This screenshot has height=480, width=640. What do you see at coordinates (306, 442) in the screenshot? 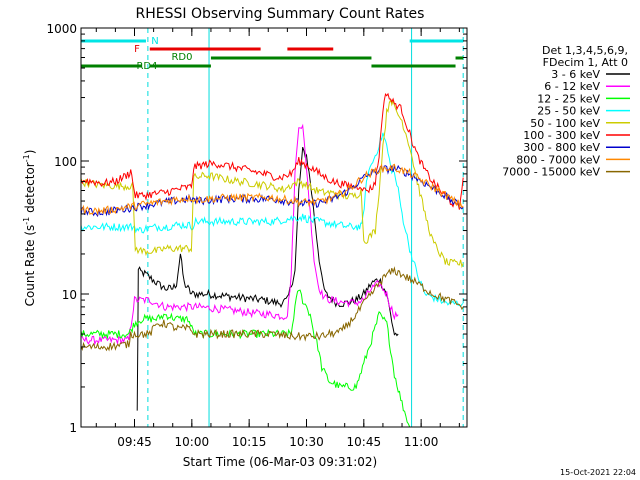
I see `x-tick-label-3: 10:30` at bounding box center [306, 442].